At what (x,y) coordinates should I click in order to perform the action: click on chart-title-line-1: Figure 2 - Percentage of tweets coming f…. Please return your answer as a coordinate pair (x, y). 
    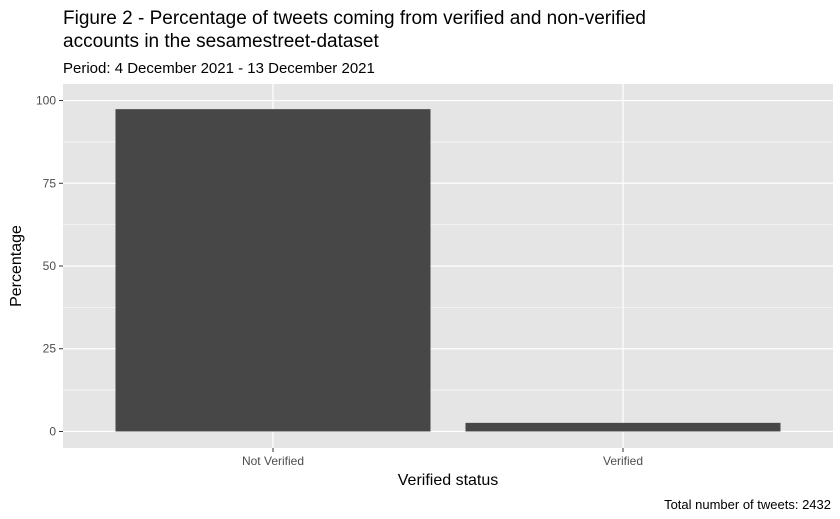
    Looking at the image, I should click on (354, 18).